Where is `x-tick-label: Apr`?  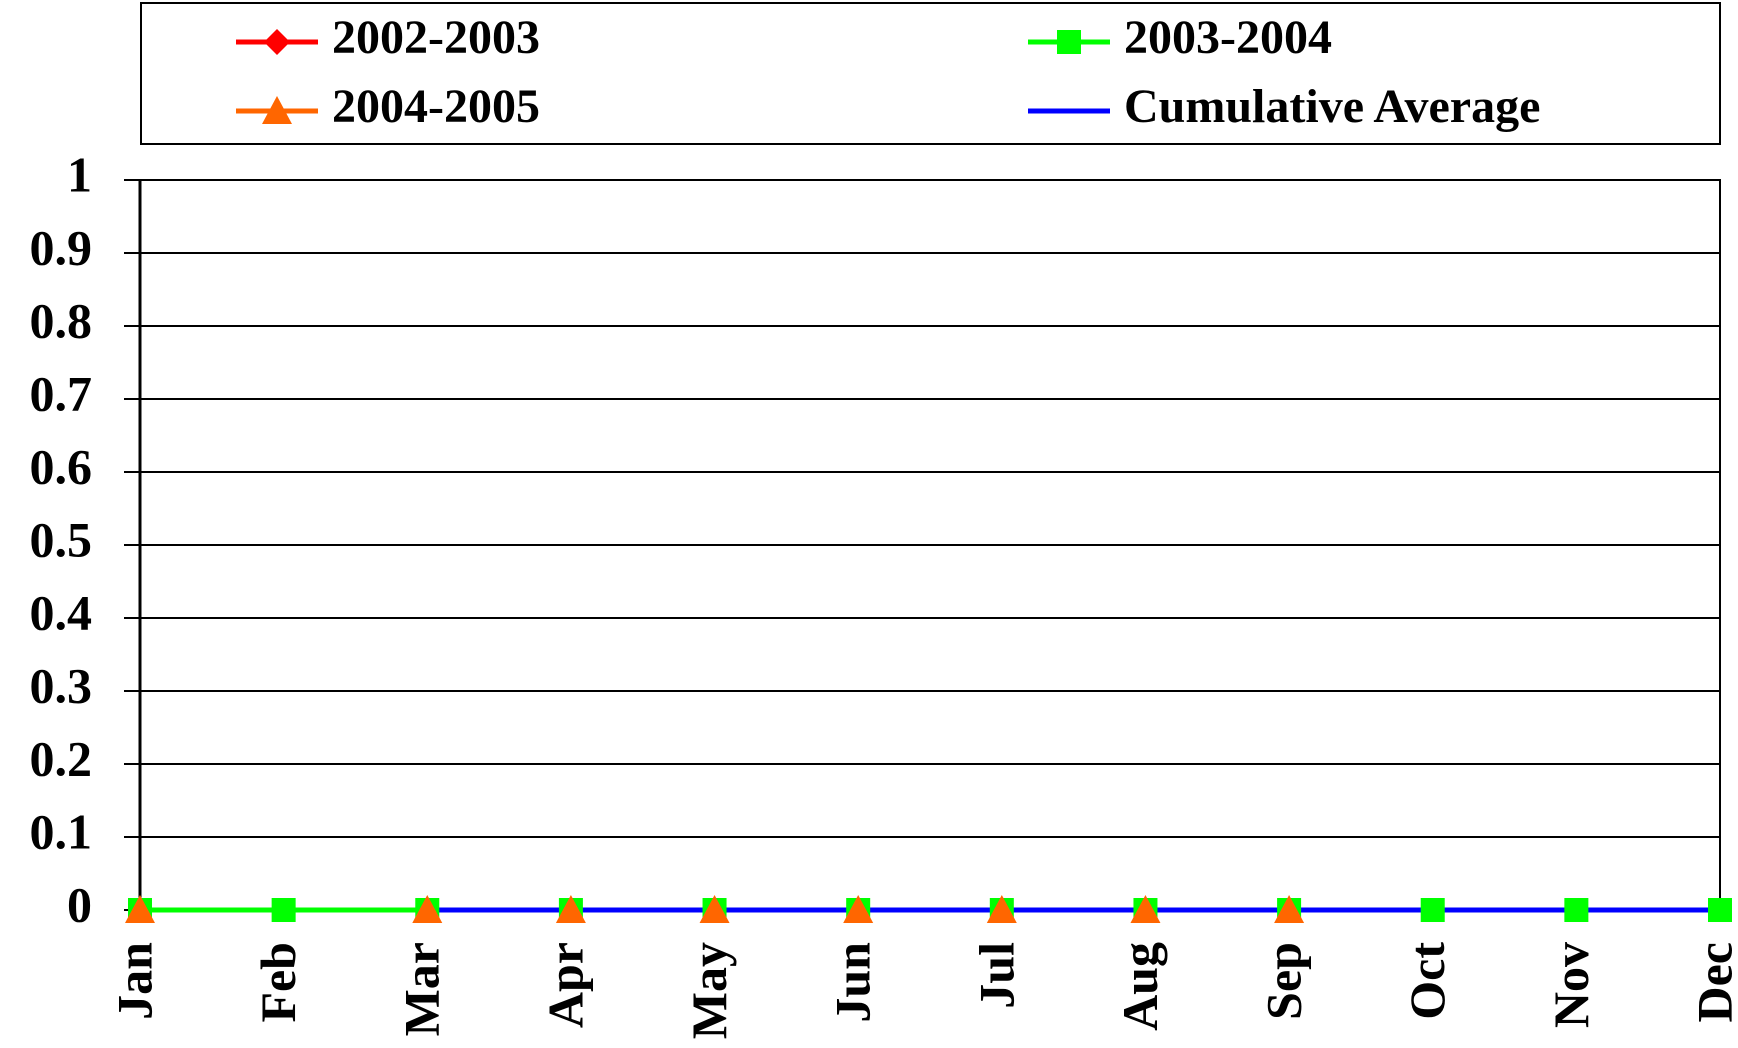
x-tick-label: Apr is located at coordinates (565, 985).